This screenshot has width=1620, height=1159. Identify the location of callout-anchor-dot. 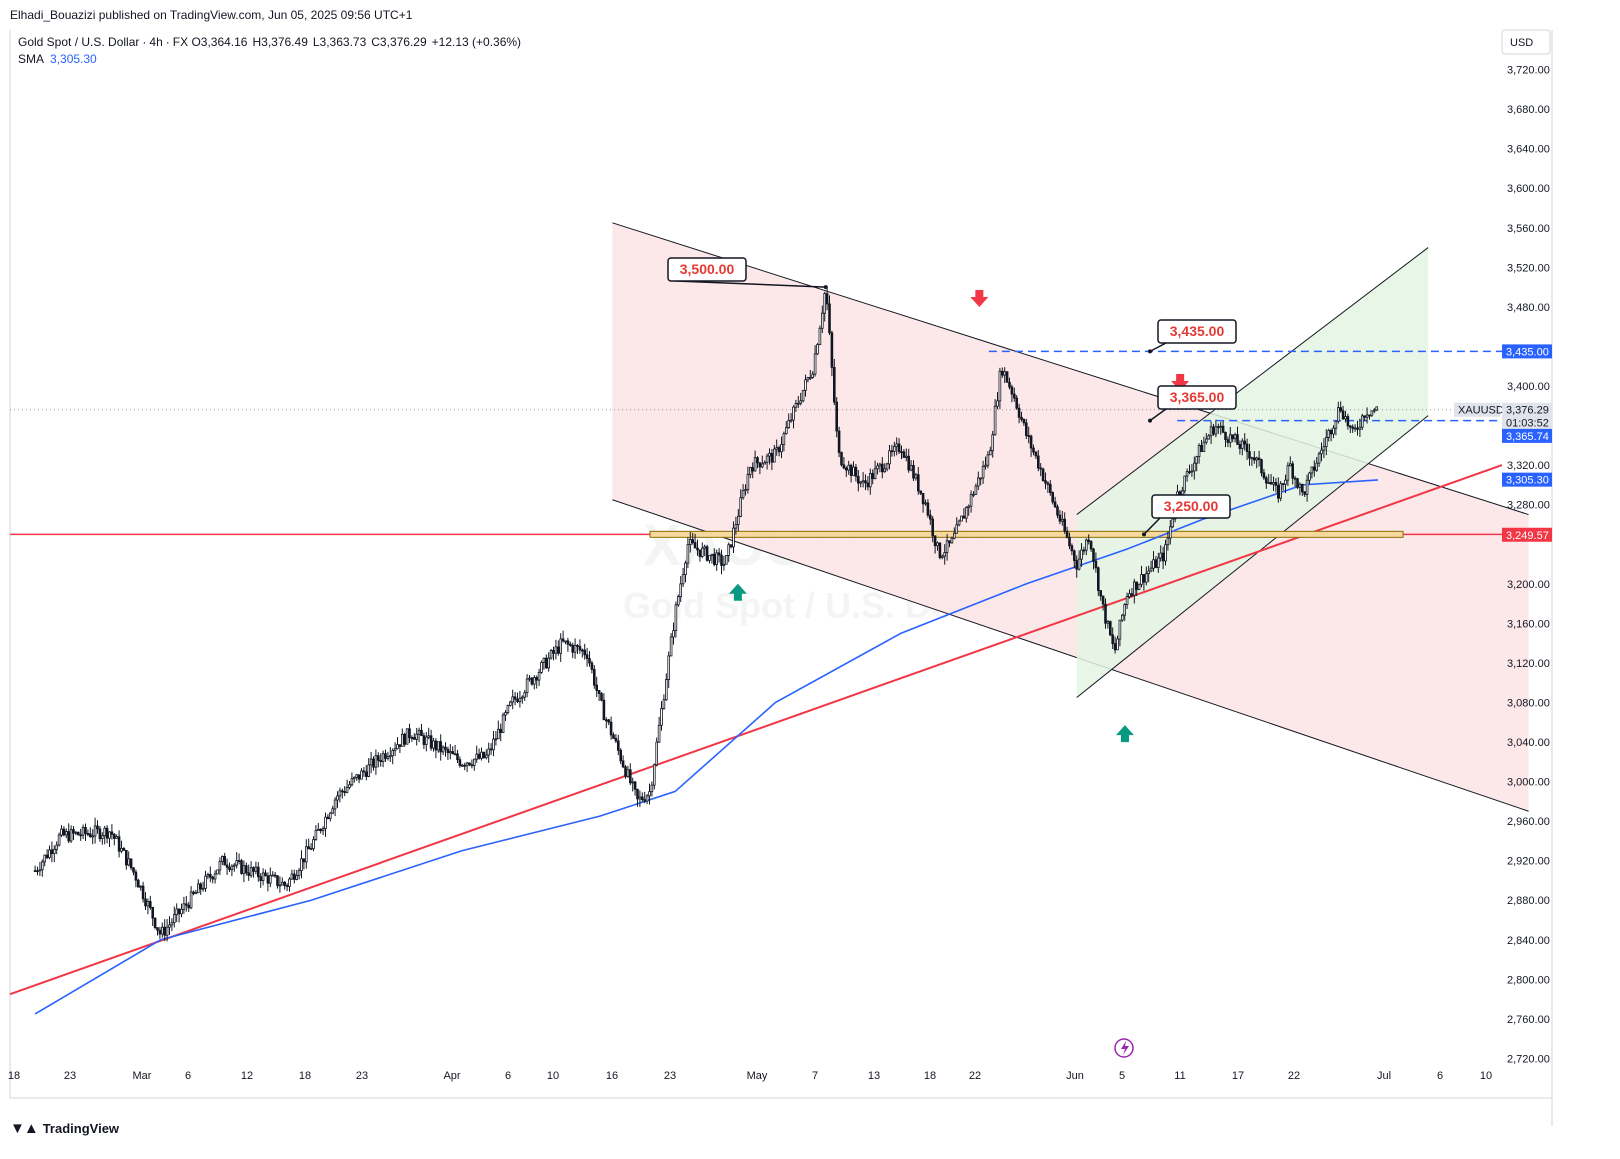
(825, 287).